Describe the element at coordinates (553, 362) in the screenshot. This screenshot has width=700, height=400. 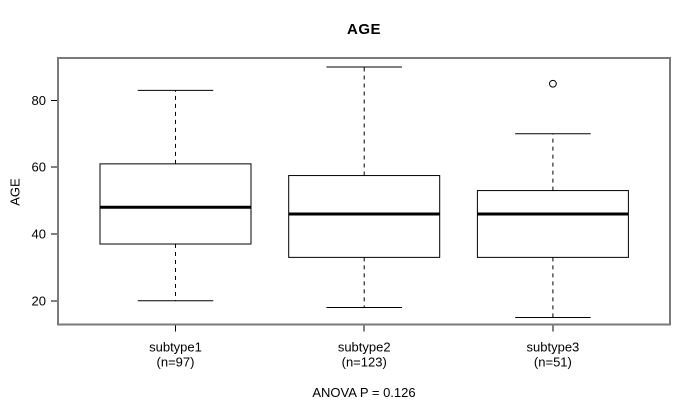
I see `x-category-sublabel: (n=51)` at that location.